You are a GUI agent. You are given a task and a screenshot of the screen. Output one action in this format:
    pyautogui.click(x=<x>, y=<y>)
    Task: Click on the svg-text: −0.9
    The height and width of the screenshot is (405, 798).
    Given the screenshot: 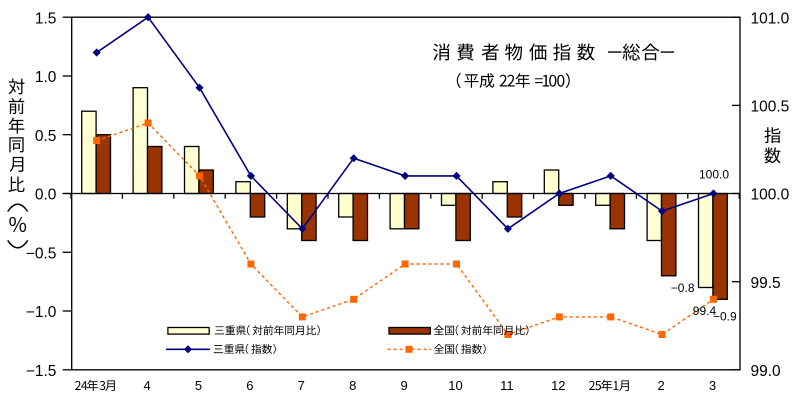 What is the action you would take?
    pyautogui.click(x=725, y=316)
    